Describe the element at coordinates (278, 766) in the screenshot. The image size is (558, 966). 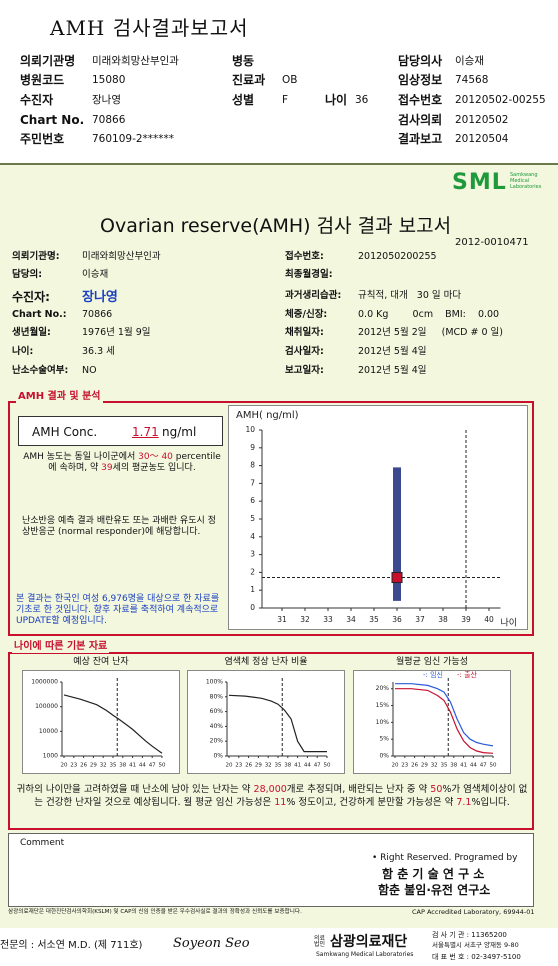
I see `x-tick-label: 35` at that location.